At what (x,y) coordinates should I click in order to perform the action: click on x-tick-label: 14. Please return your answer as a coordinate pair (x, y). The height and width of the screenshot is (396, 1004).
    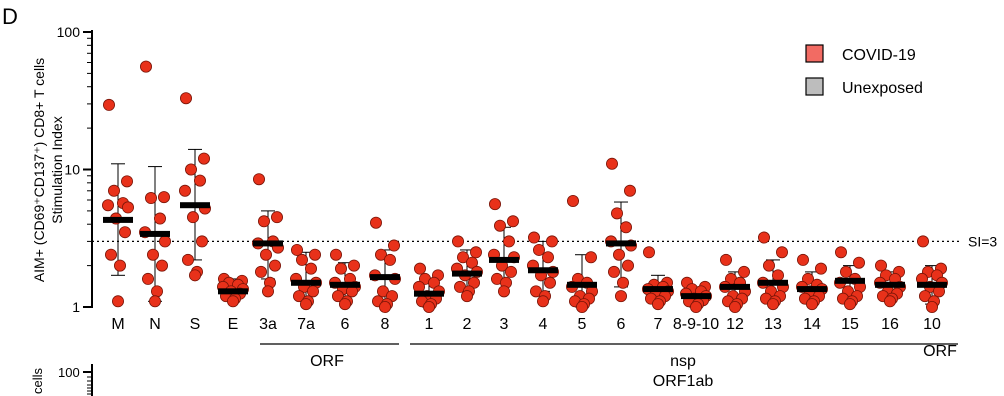
    Looking at the image, I should click on (812, 324).